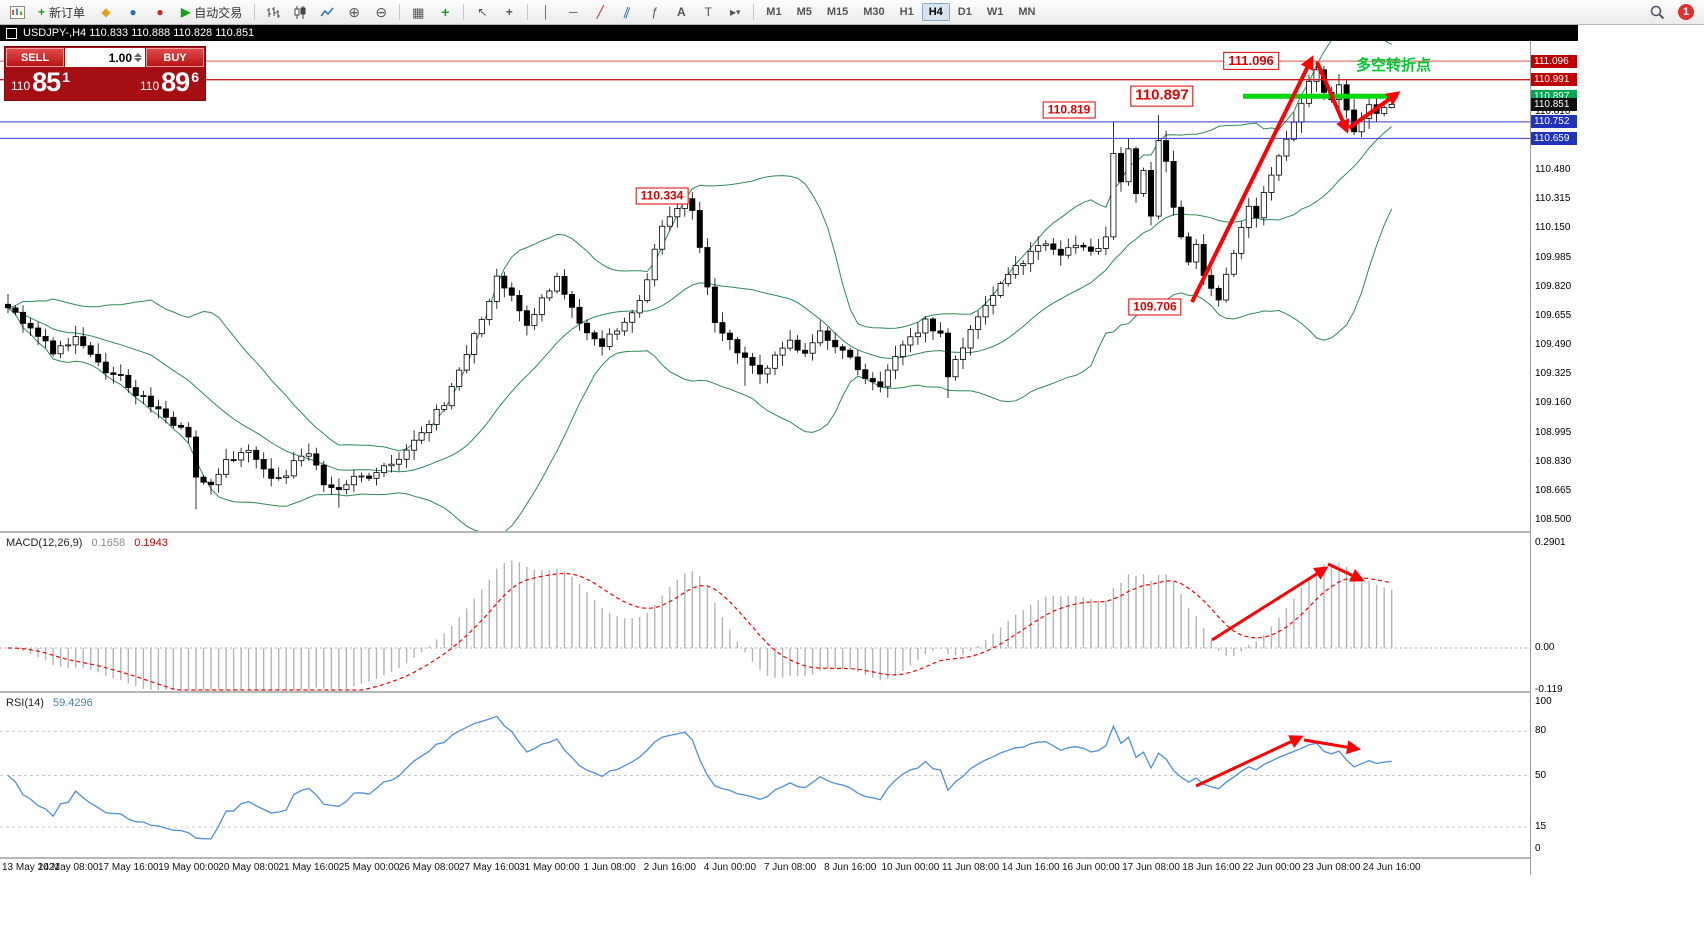 This screenshot has height=950, width=1704. I want to click on lot-spinner, so click(138, 57).